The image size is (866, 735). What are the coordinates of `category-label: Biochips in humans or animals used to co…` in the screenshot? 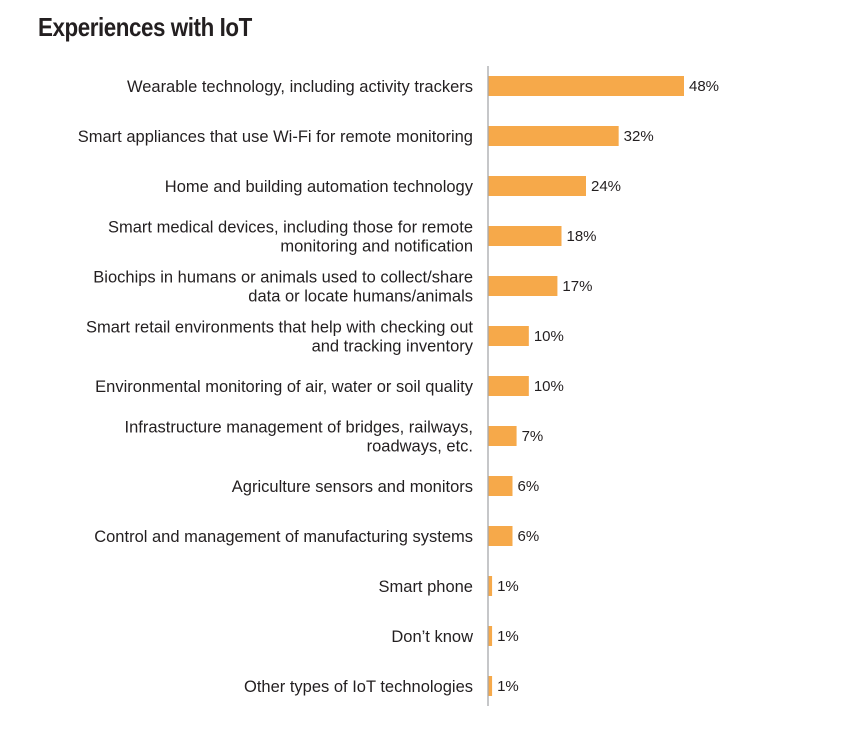 It's located at (283, 278).